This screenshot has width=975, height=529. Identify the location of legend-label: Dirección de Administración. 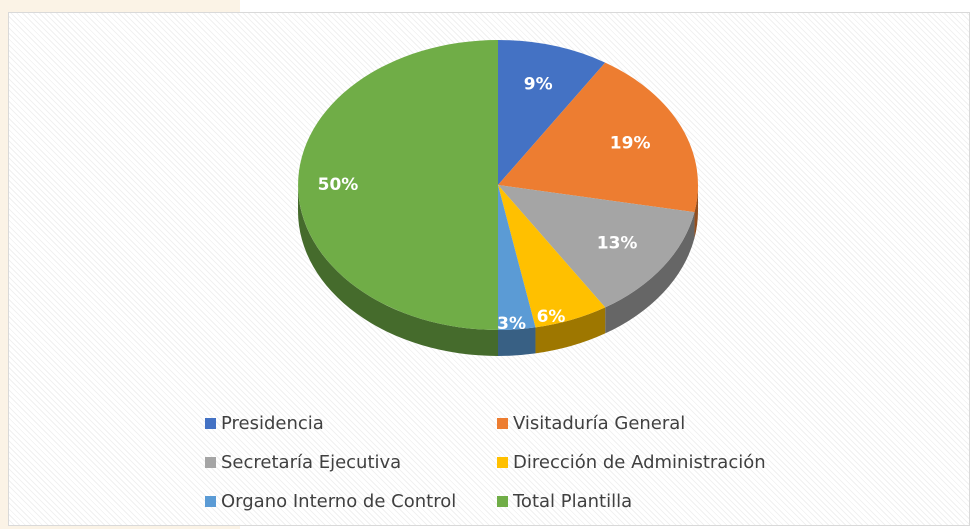
(639, 462).